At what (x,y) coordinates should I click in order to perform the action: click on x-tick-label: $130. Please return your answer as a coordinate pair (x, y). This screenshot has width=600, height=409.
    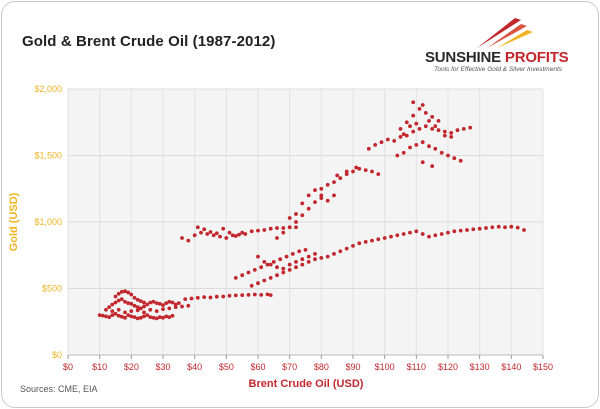
    Looking at the image, I should click on (480, 367).